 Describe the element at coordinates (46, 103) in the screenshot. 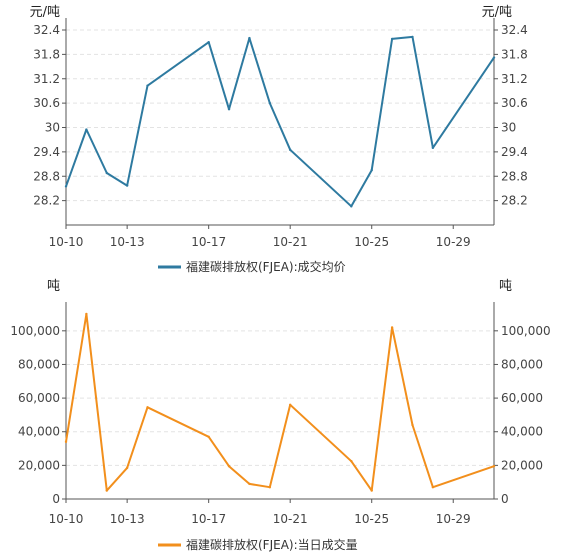

I see `y-tick-label-left: 30.6` at that location.